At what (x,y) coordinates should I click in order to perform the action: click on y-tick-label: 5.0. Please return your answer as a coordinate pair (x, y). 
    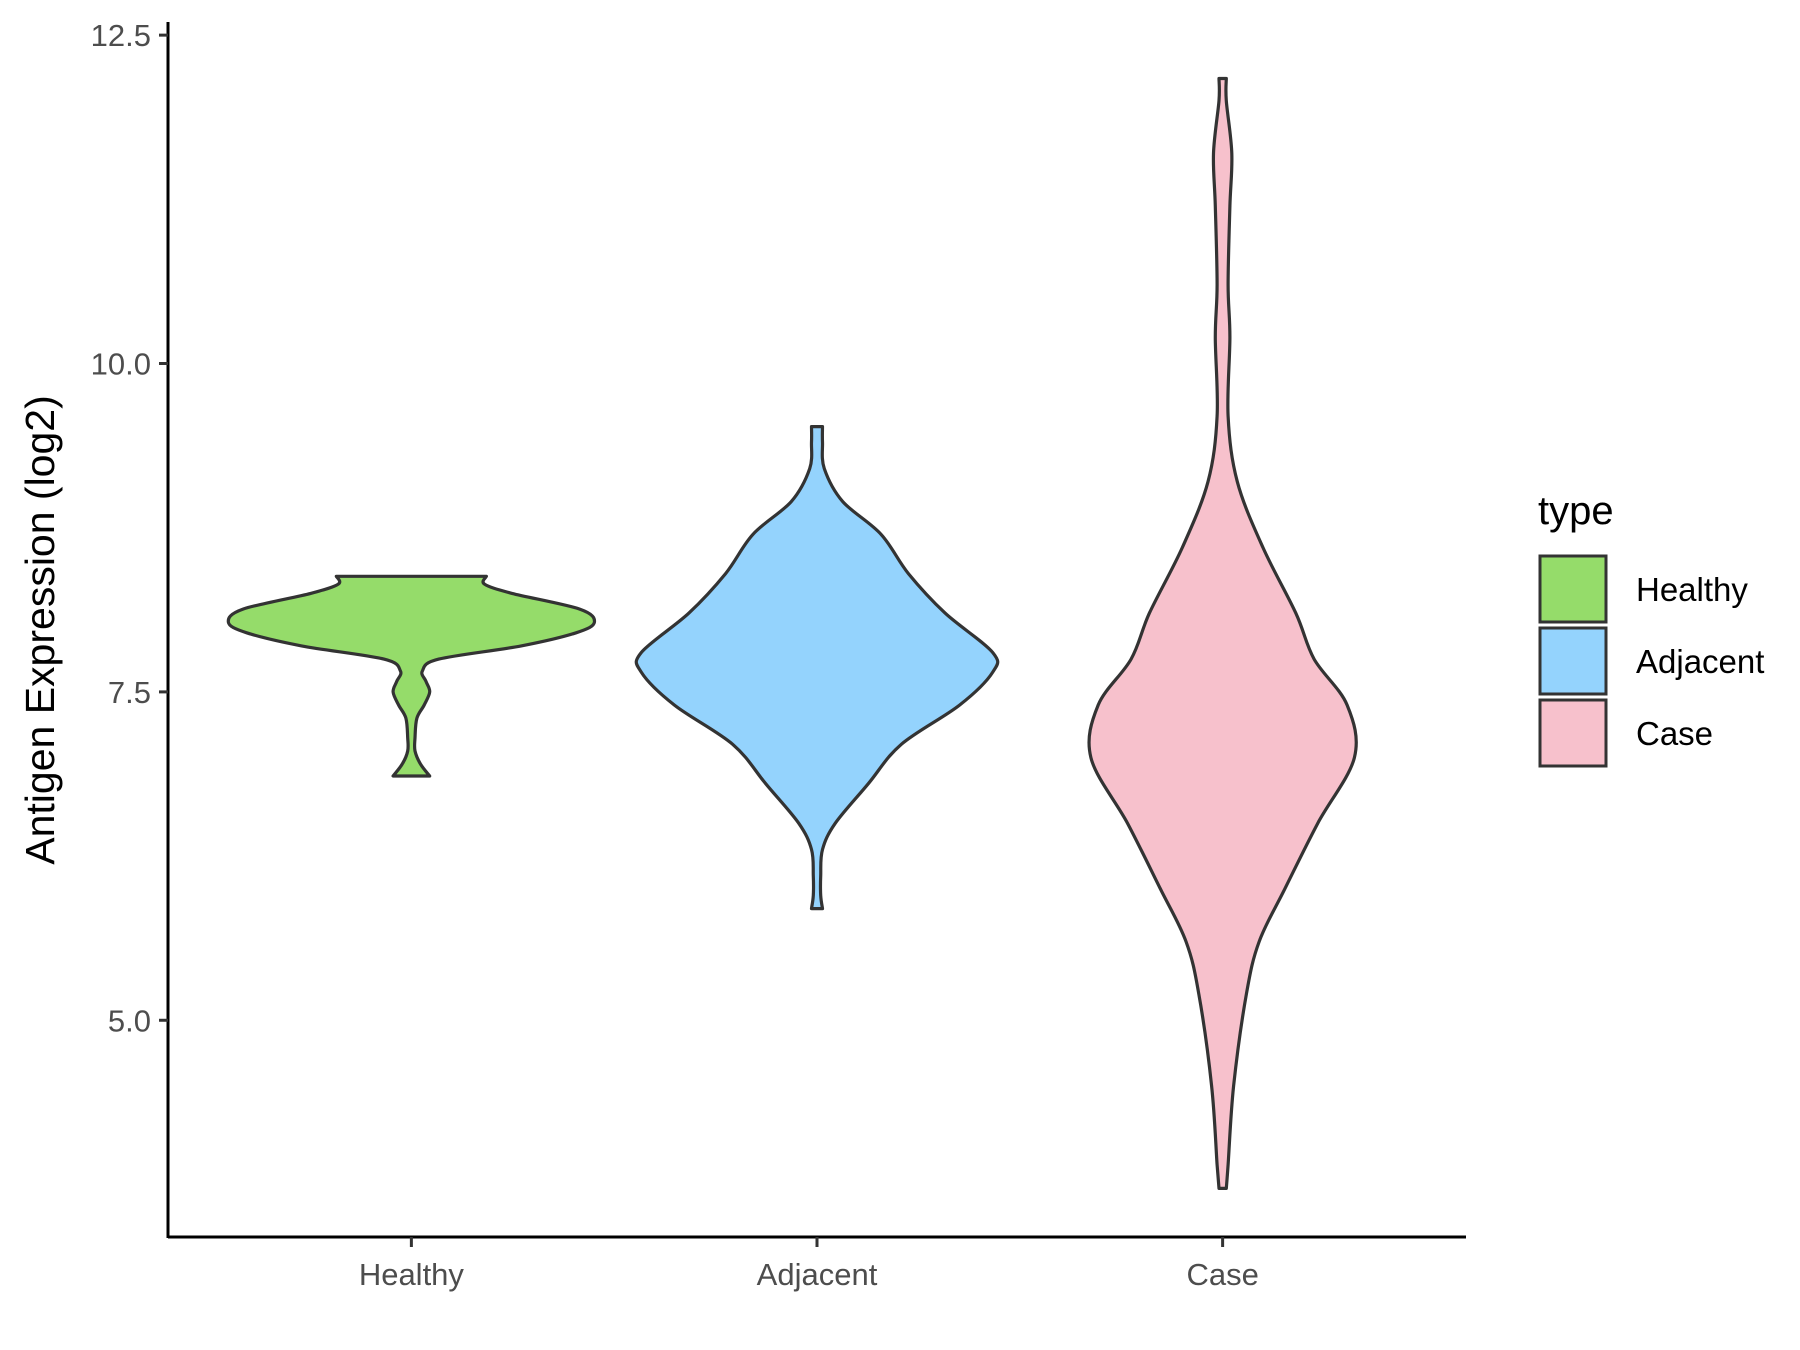
    Looking at the image, I should click on (129, 1020).